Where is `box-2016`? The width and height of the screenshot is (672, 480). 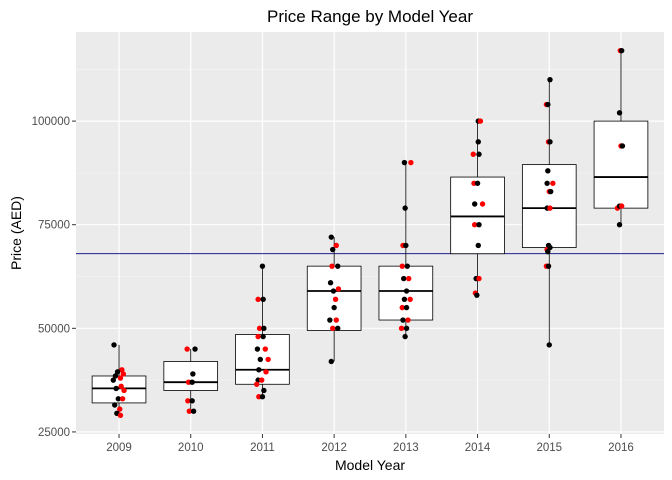 box-2016 is located at coordinates (621, 137).